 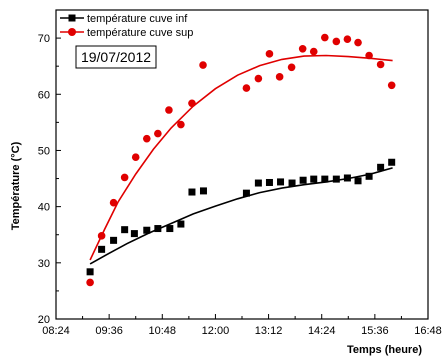 I want to click on y-tick-label: 20, so click(x=44, y=320).